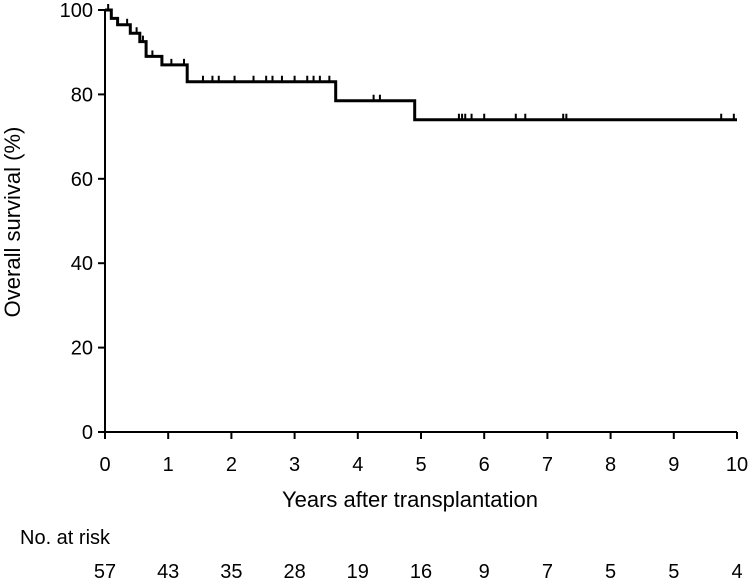  What do you see at coordinates (82, 264) in the screenshot?
I see `y-tick-label: 40` at bounding box center [82, 264].